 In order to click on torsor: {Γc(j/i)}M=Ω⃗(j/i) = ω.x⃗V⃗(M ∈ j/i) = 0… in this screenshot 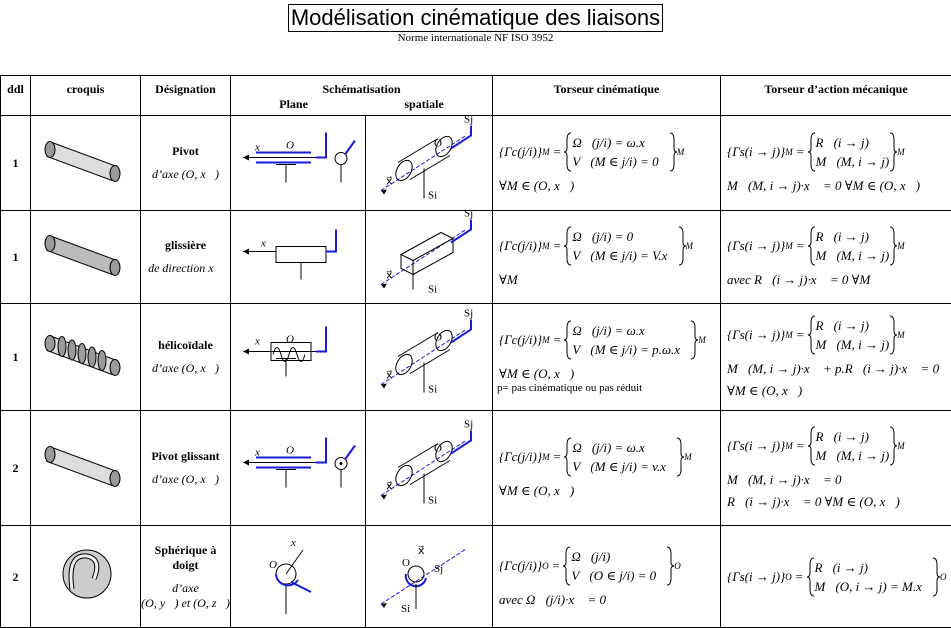, I will do `click(606, 152)`.